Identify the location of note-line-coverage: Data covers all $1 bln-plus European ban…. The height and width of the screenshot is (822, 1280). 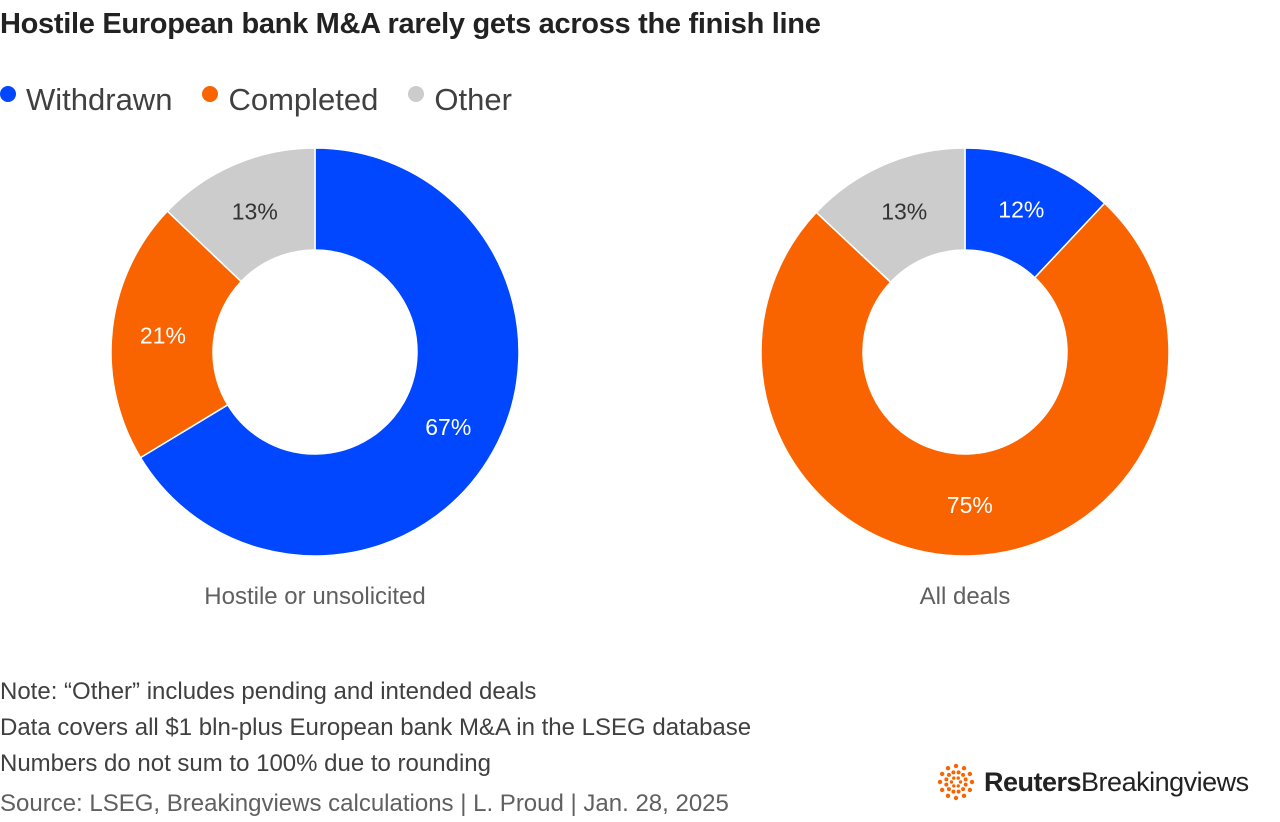
(376, 727).